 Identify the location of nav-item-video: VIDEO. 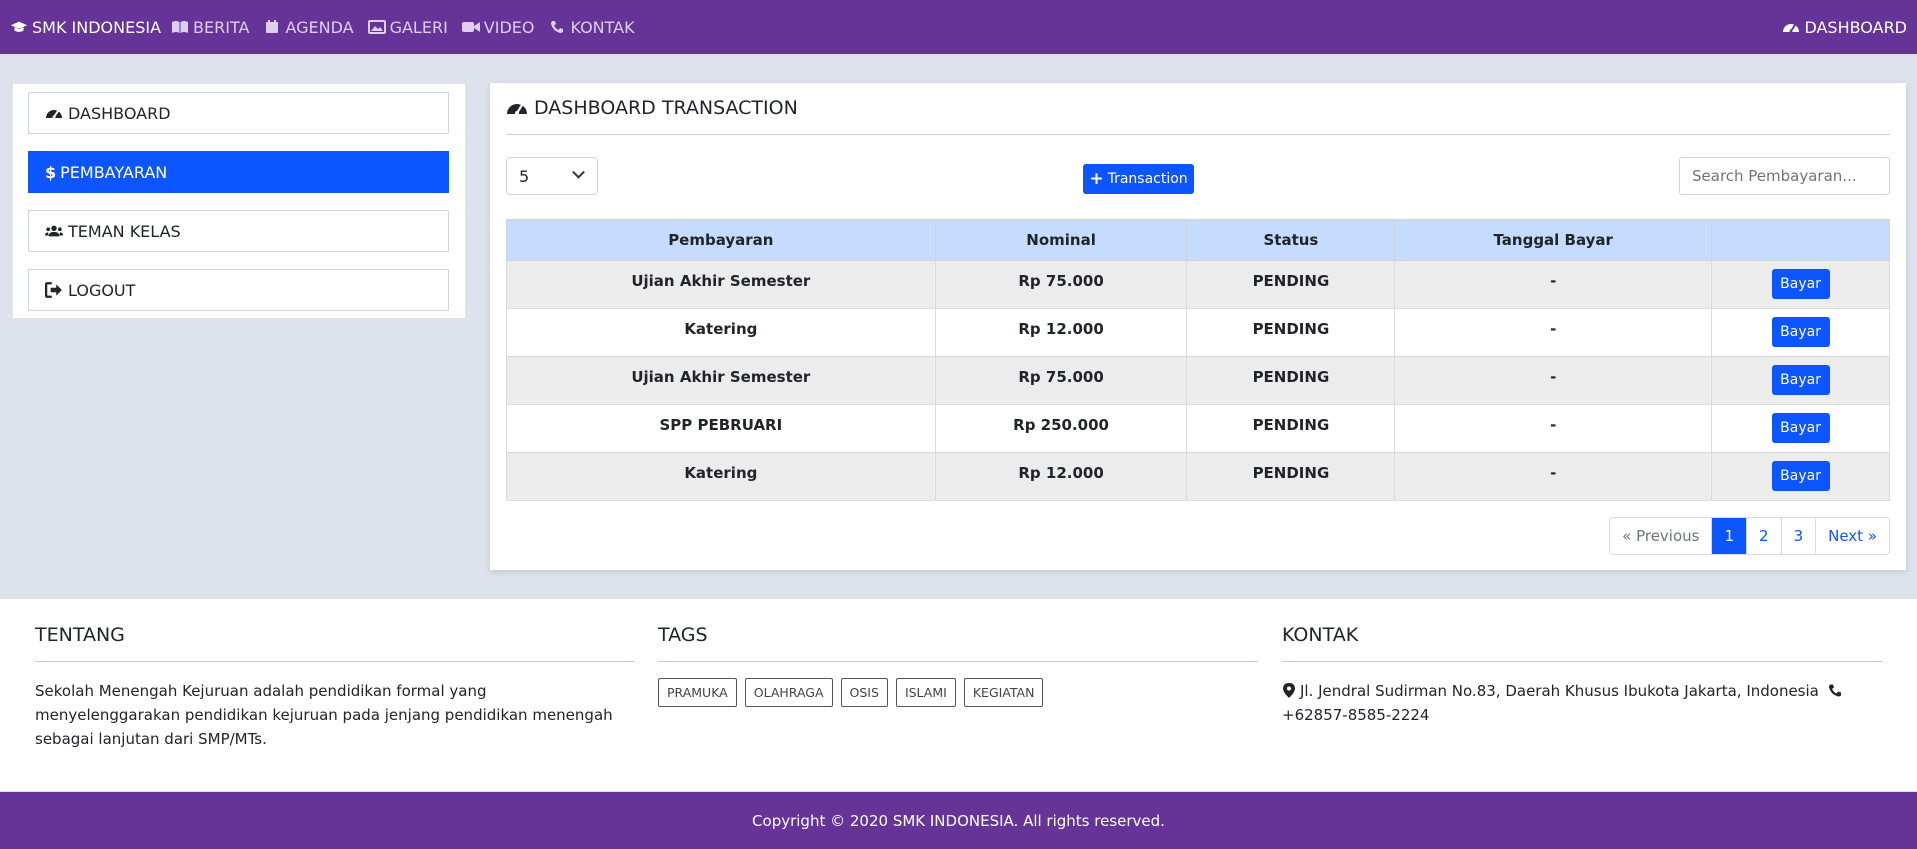
(497, 27).